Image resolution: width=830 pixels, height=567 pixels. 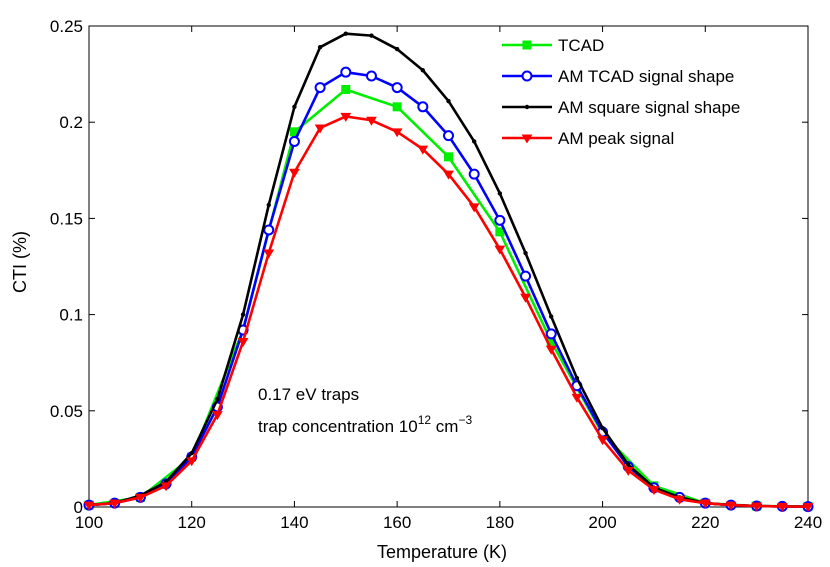 I want to click on y-tick-label: 0.2, so click(x=71, y=122).